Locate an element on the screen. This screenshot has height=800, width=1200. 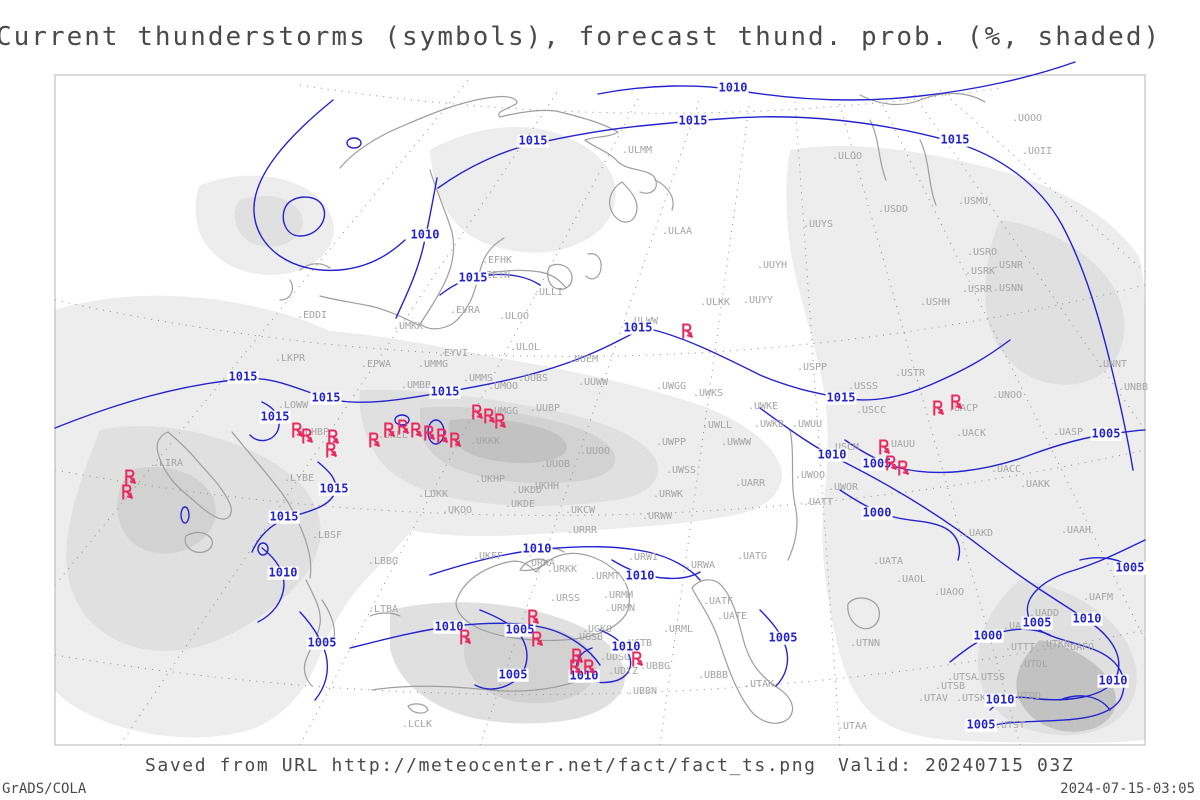
station-label: .USHH is located at coordinates (935, 302).